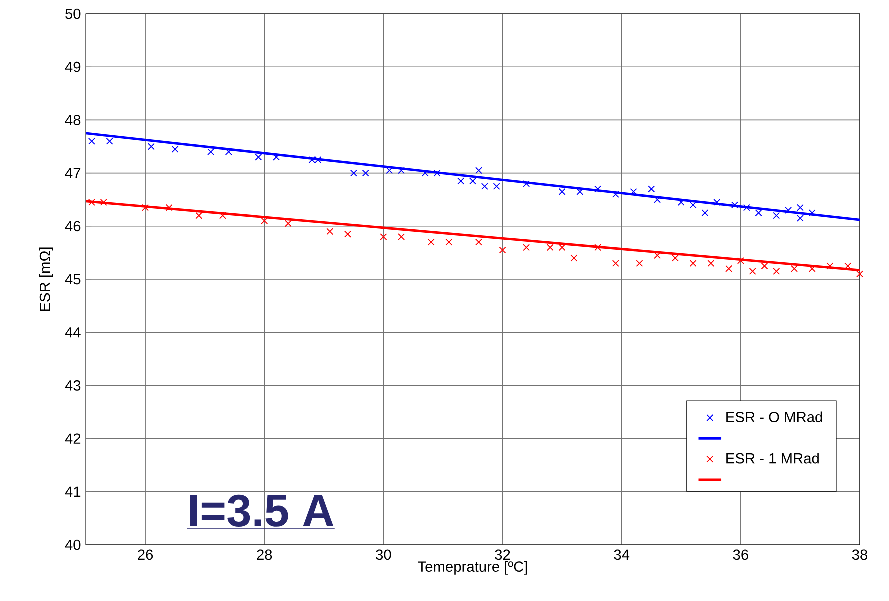  Describe the element at coordinates (502, 555) in the screenshot. I see `x-tick-label: 32` at that location.